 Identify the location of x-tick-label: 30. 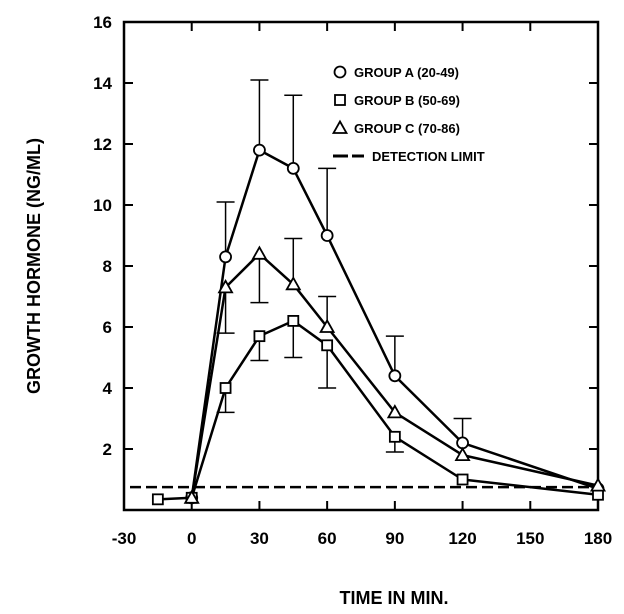
(259, 538).